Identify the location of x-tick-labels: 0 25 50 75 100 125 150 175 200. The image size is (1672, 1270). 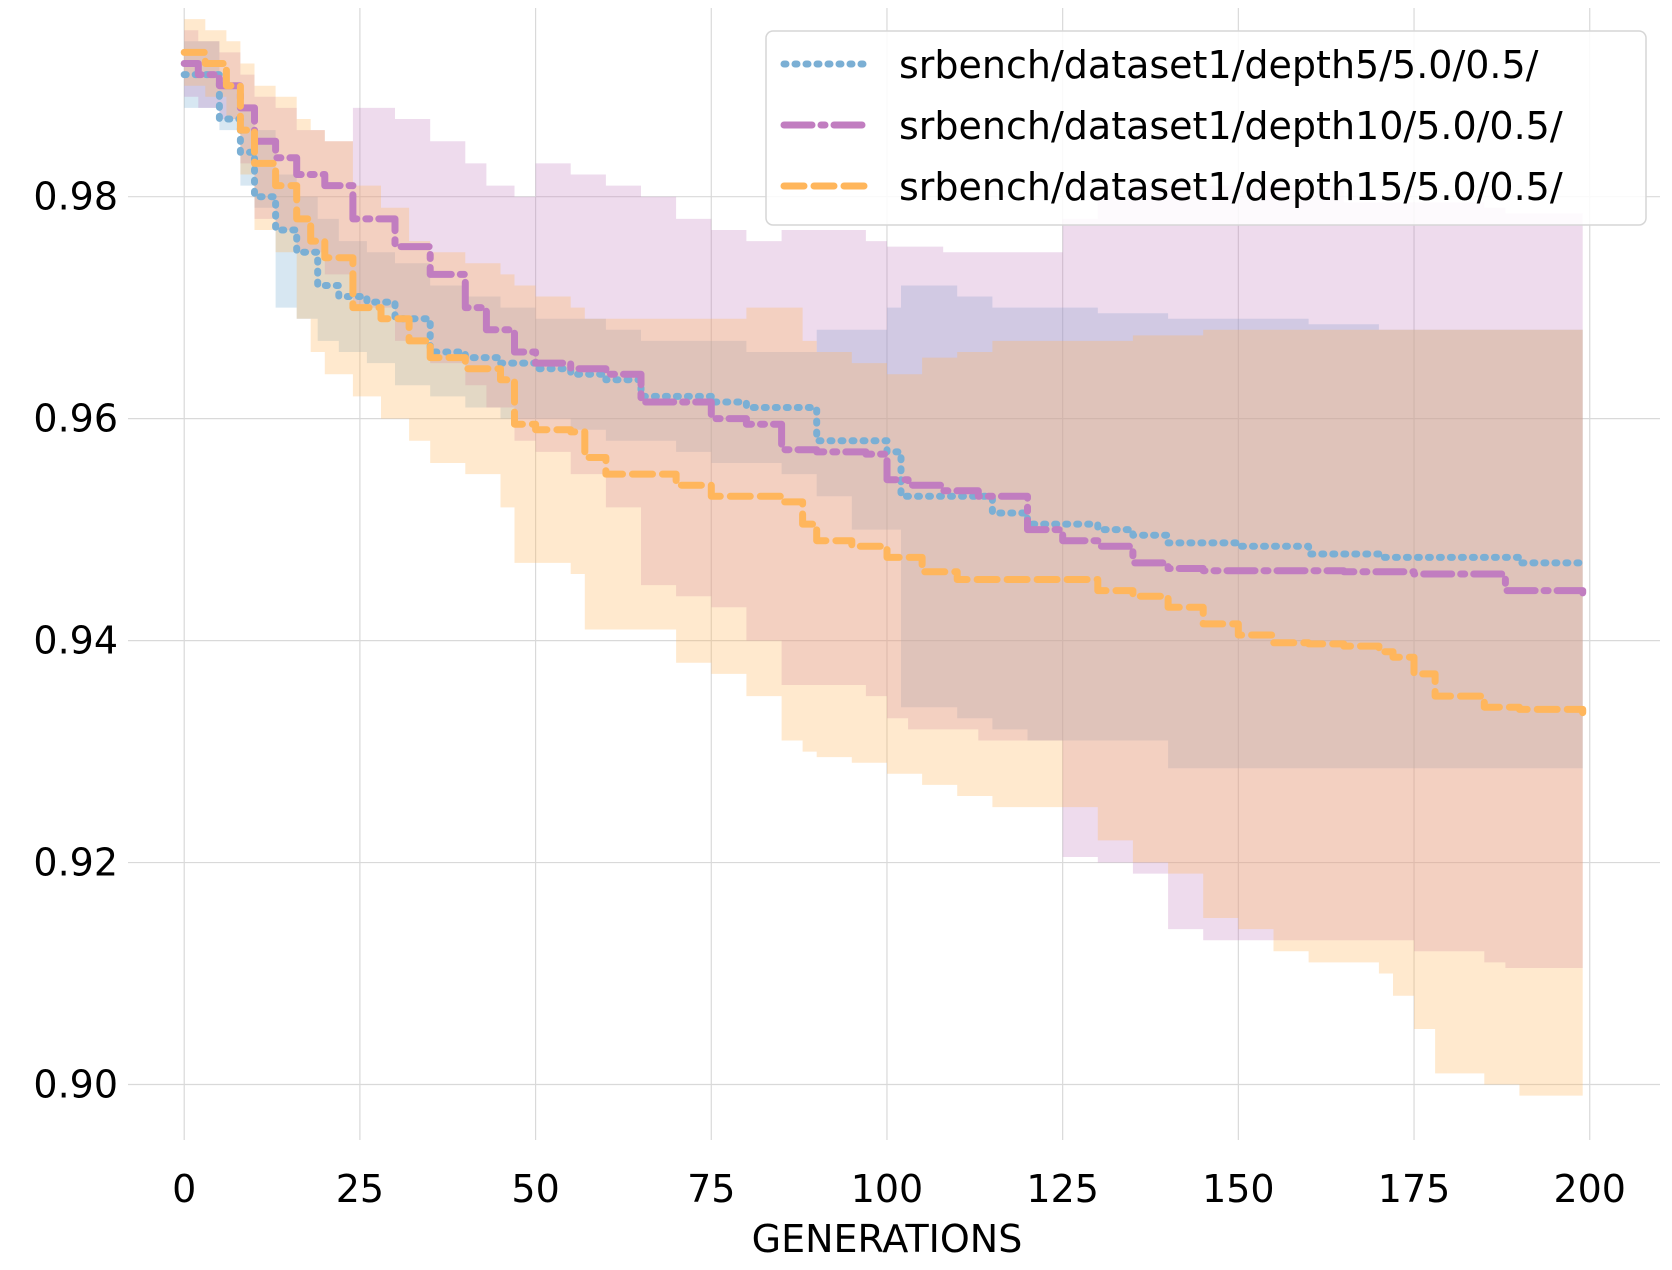
(899, 1189).